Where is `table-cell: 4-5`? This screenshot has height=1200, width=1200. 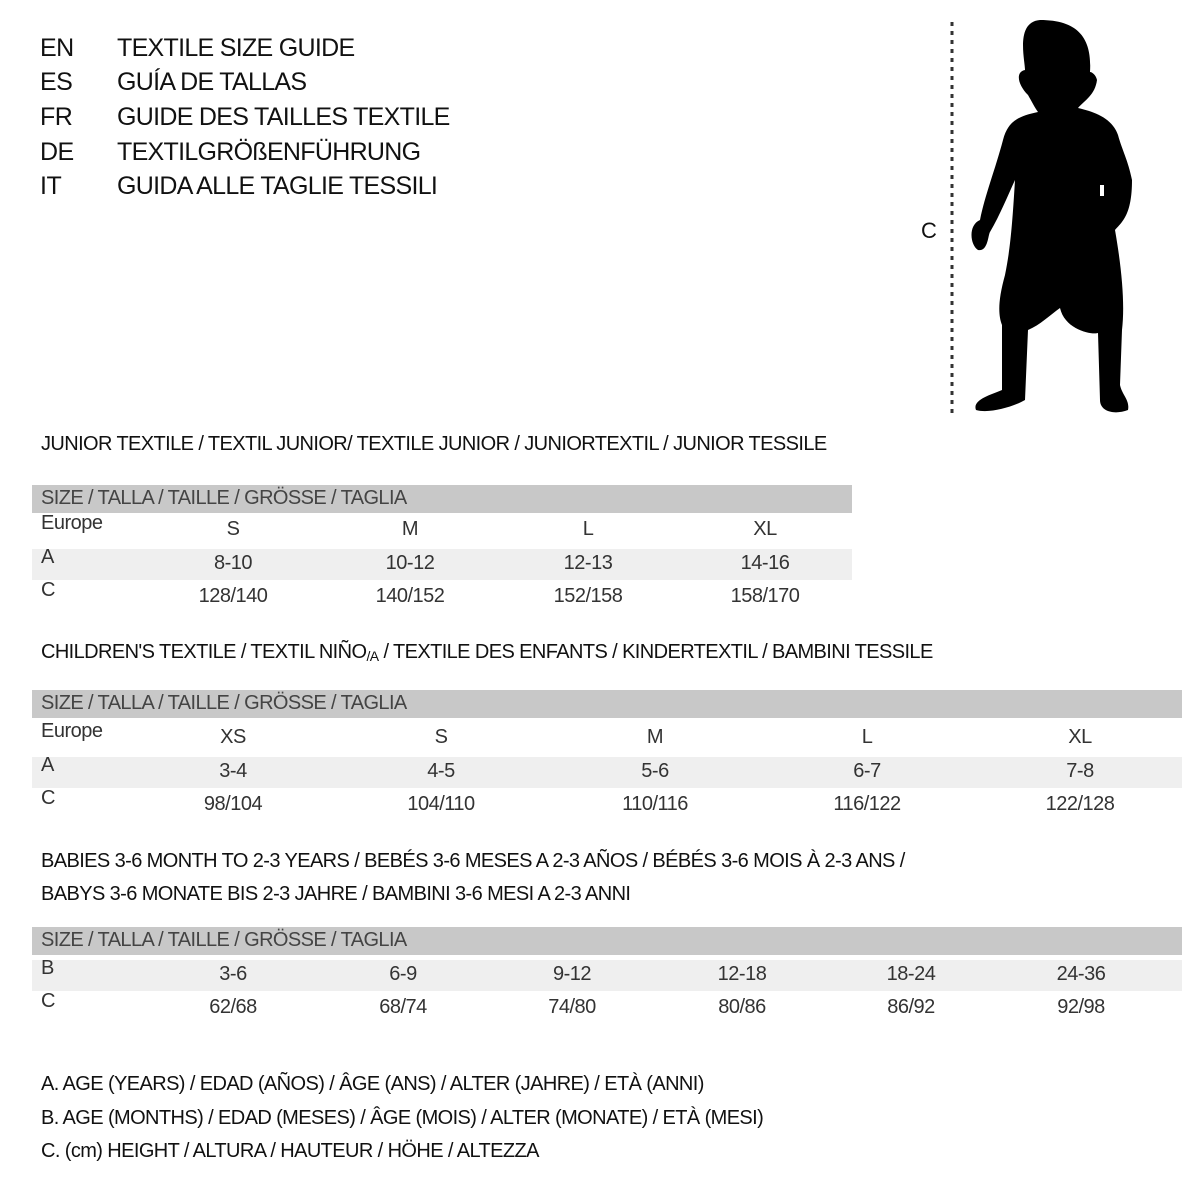 table-cell: 4-5 is located at coordinates (441, 771).